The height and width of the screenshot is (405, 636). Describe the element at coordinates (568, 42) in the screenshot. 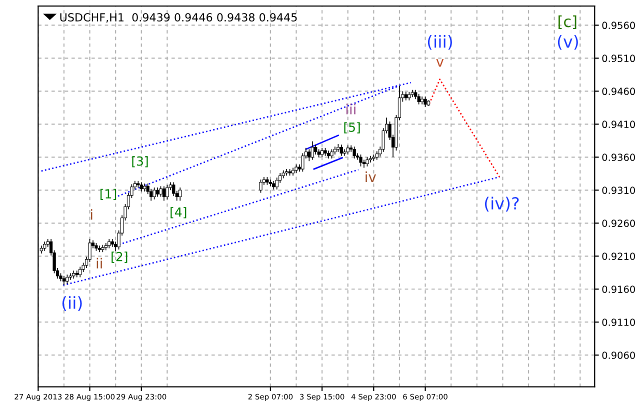

I see `annotation: (v)` at that location.